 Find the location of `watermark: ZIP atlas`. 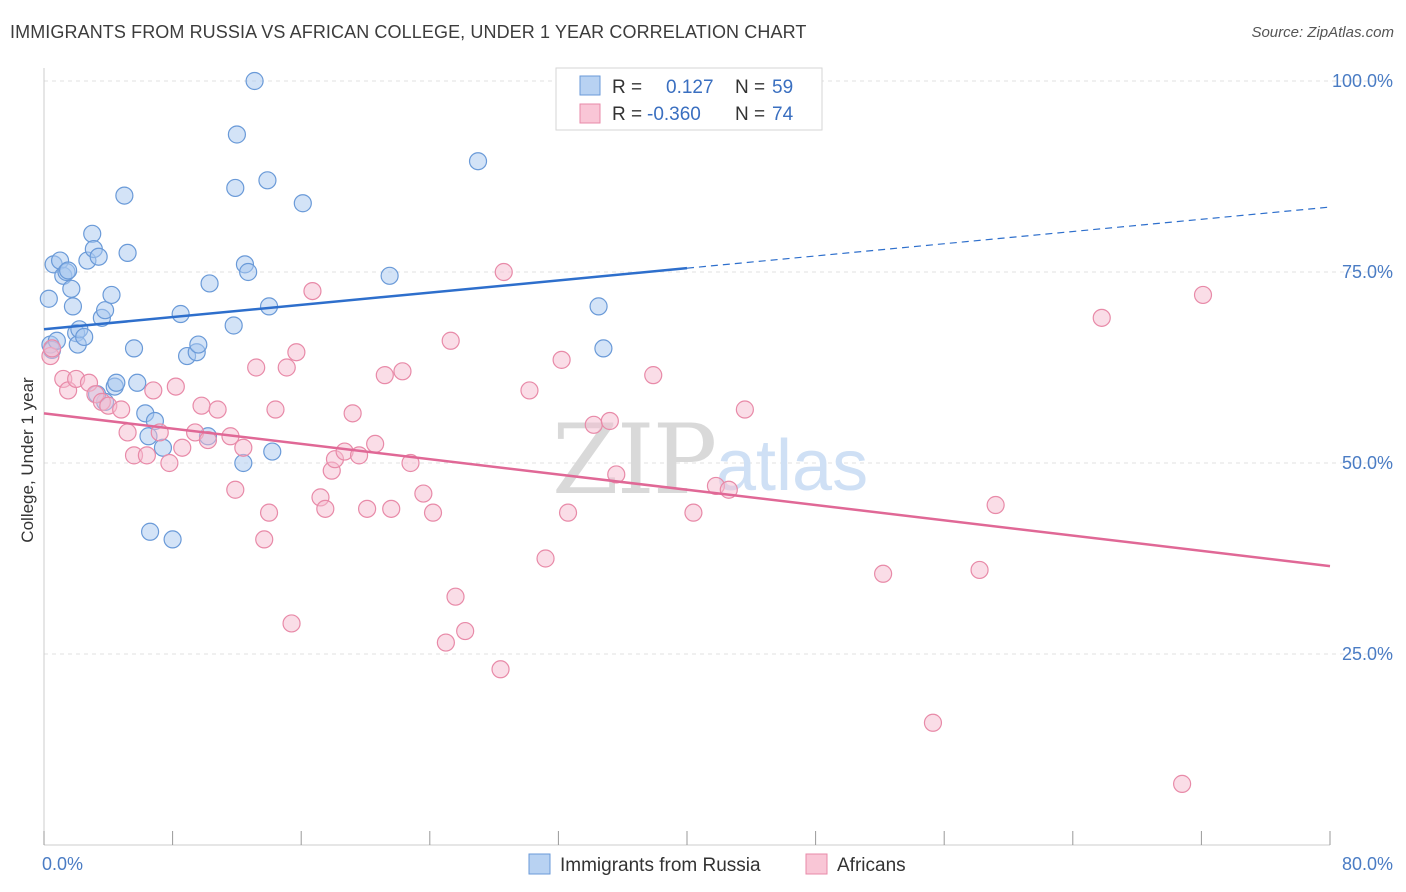

watermark: ZIP atlas is located at coordinates (710, 460).